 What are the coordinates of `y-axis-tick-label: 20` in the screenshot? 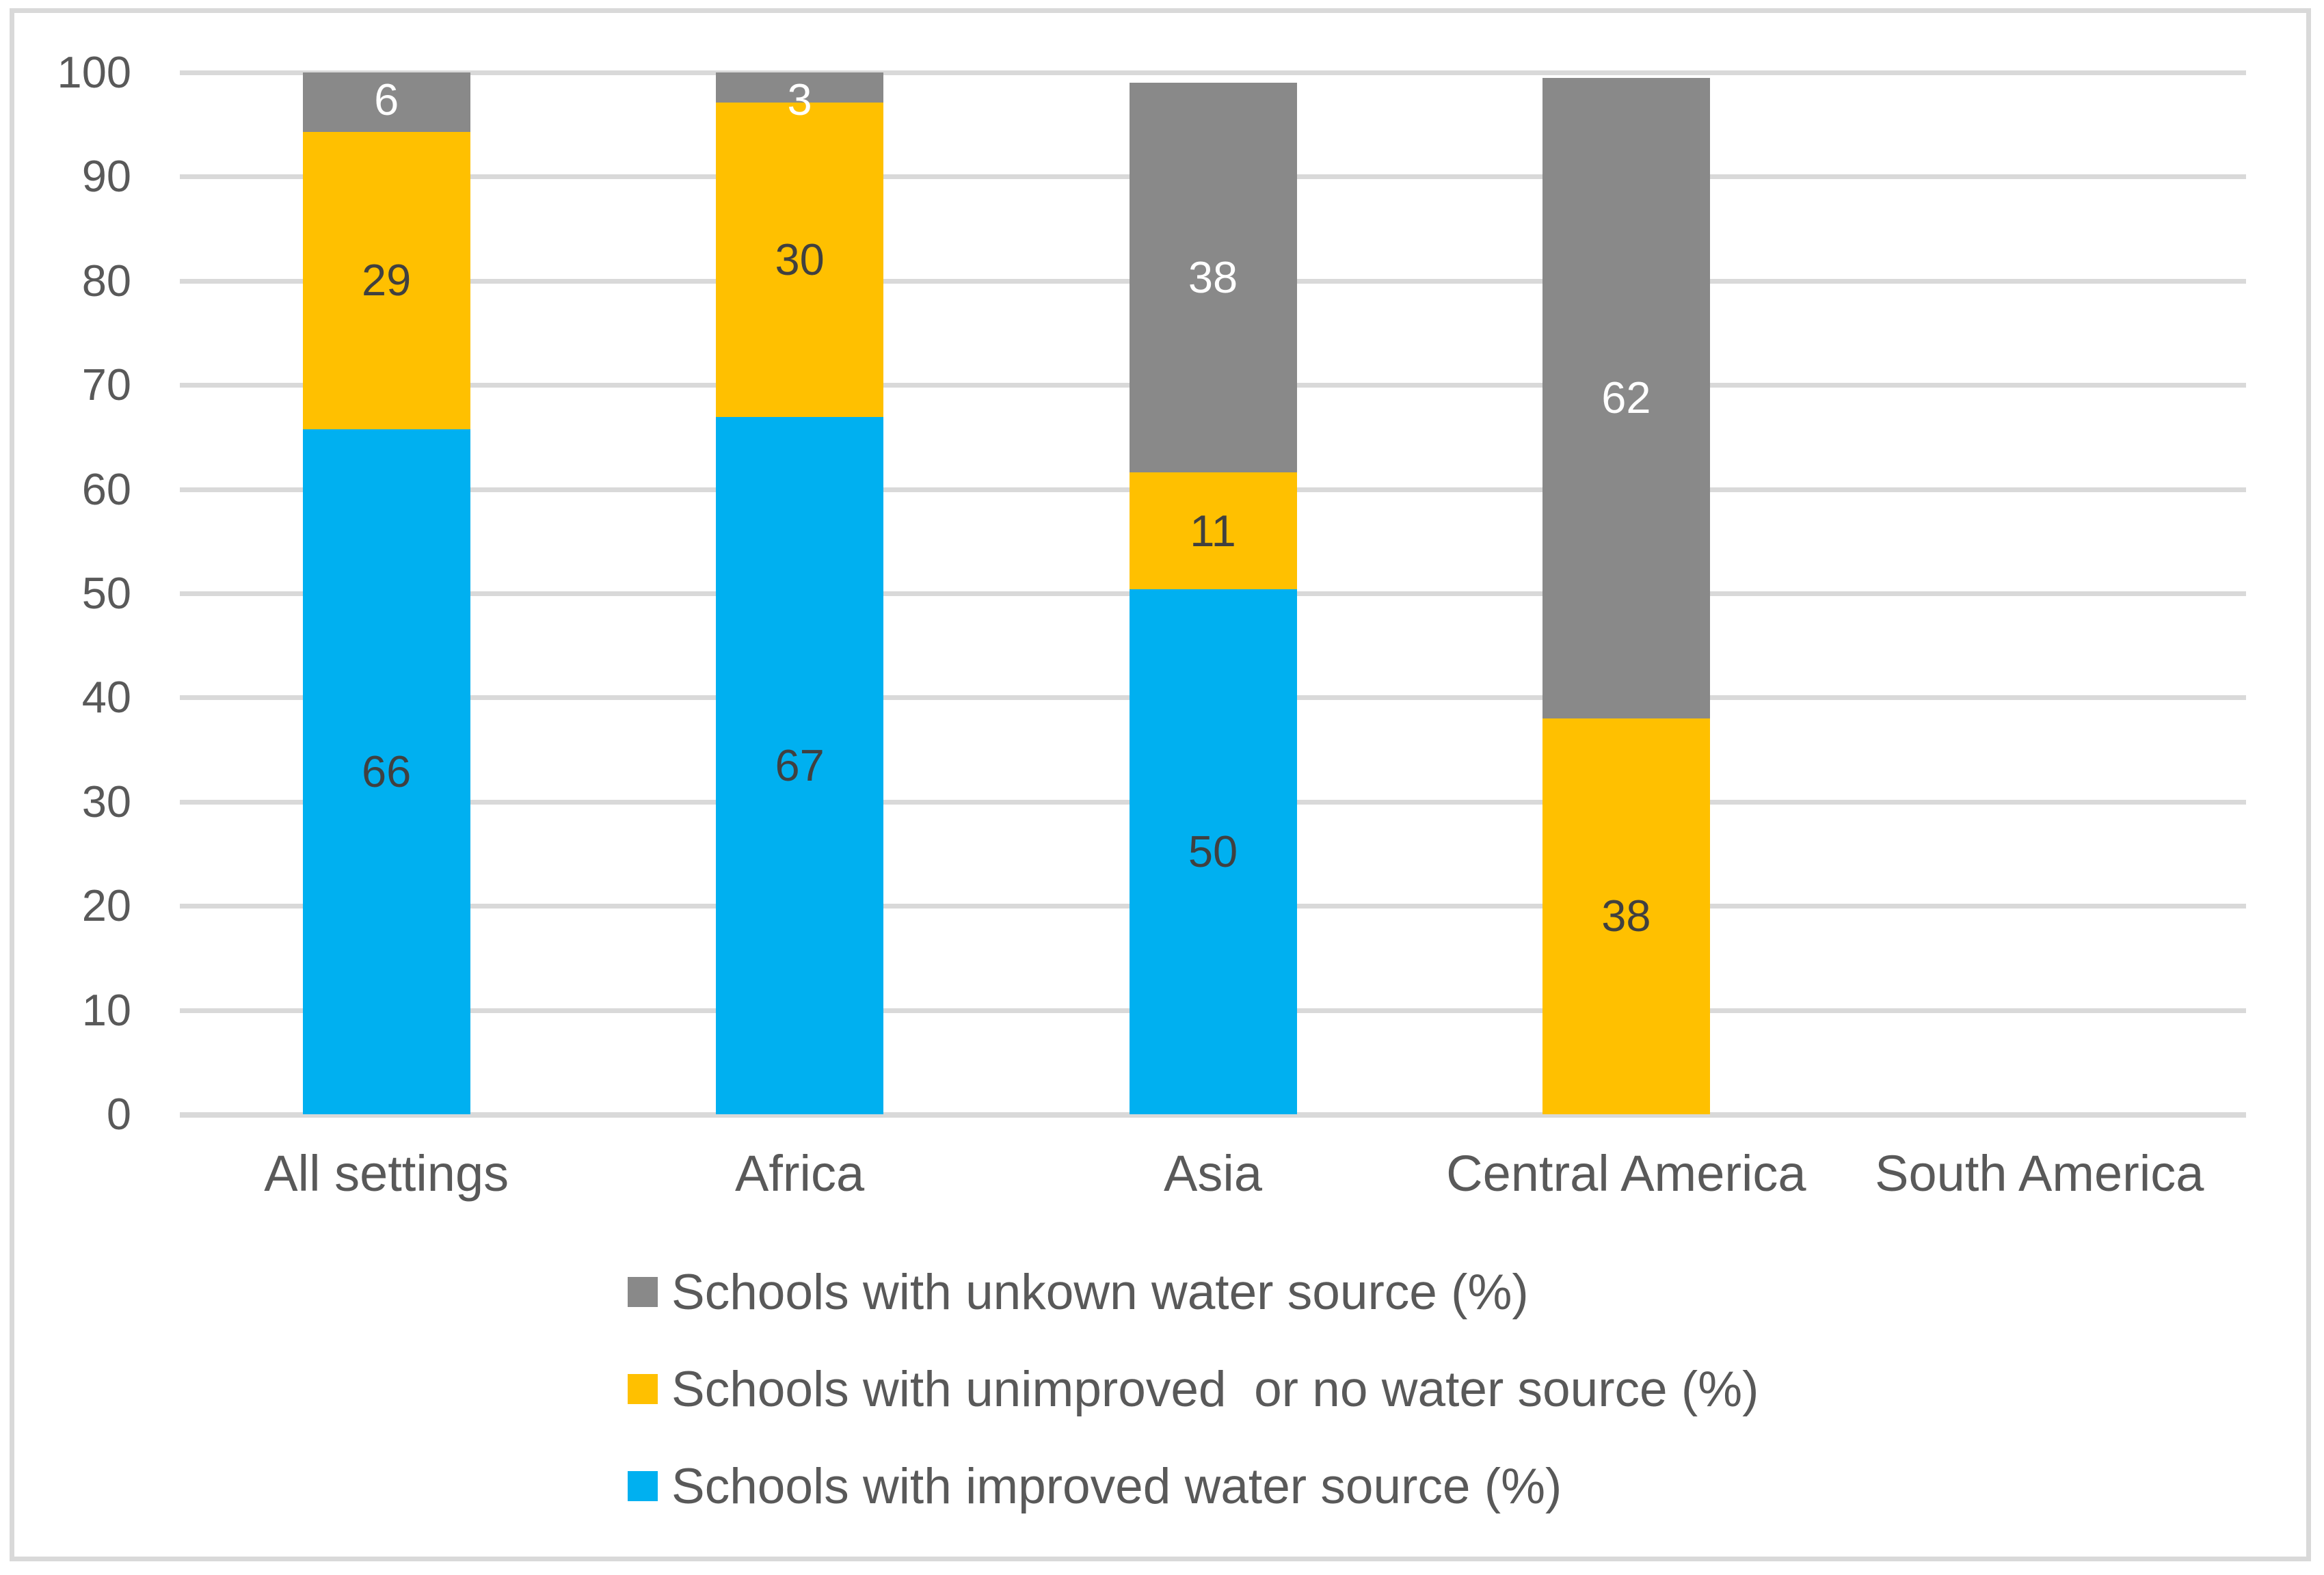 It's located at (106, 905).